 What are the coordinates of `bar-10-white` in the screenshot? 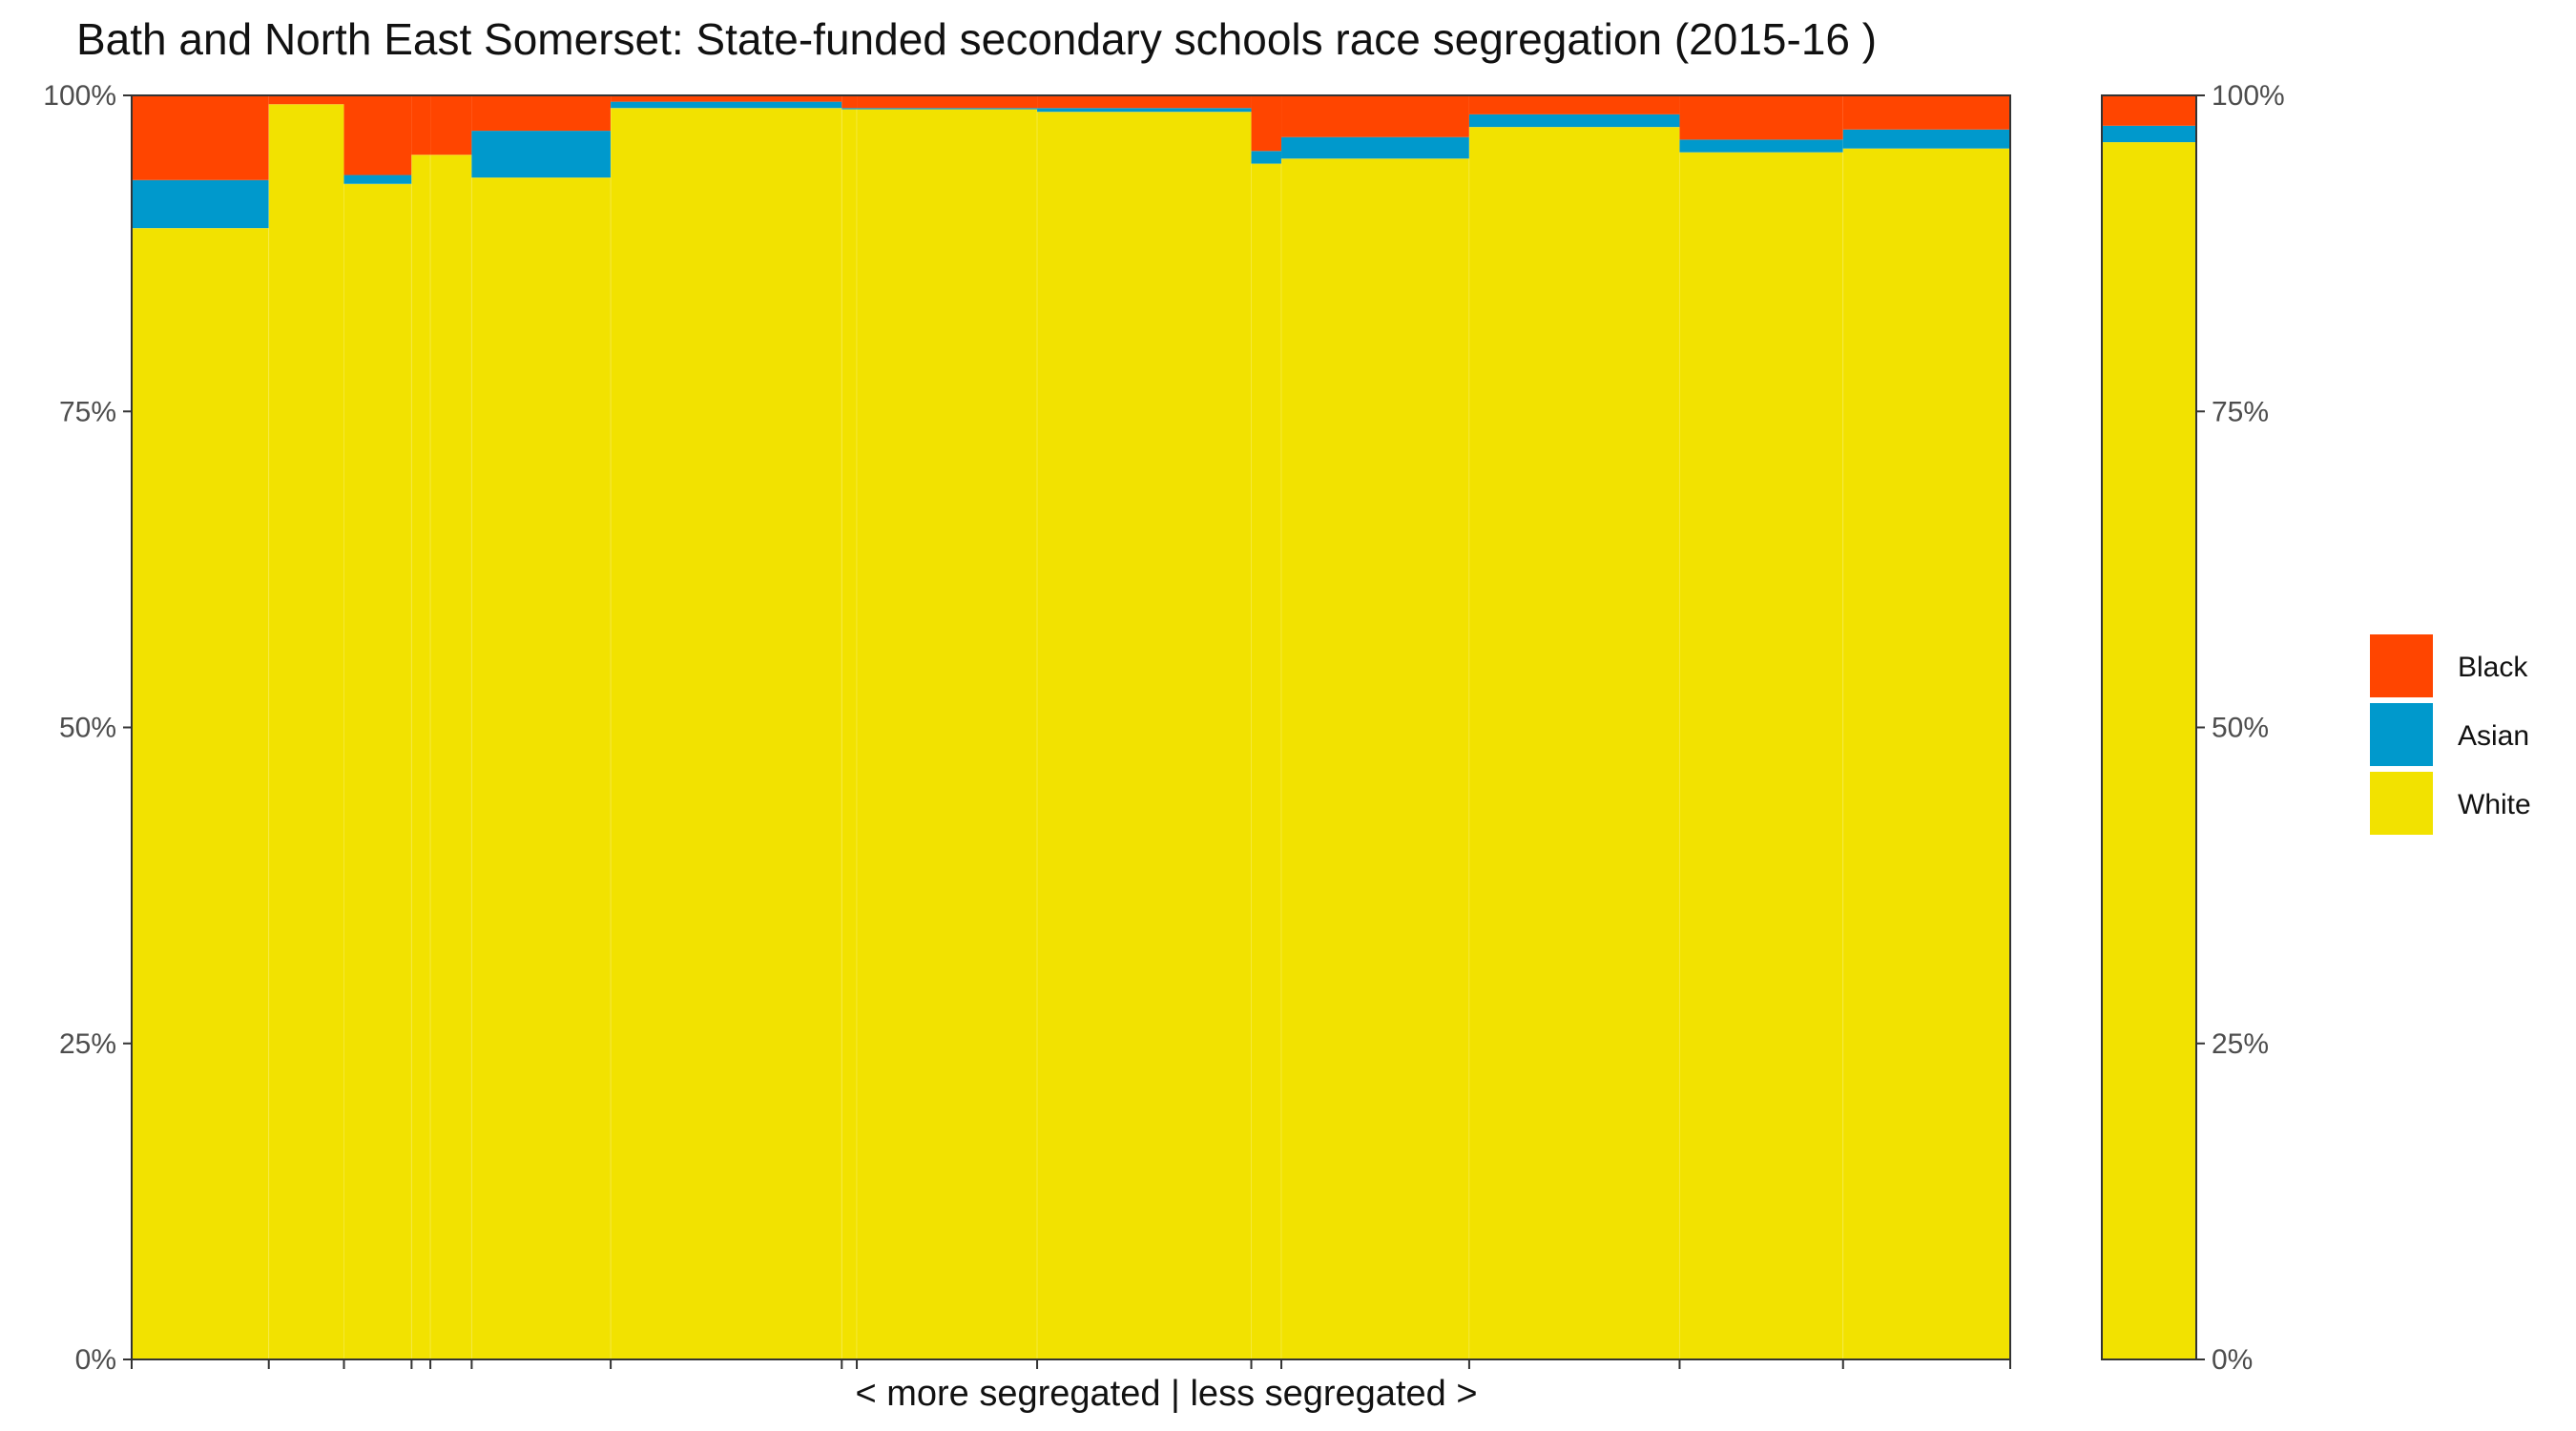 It's located at (1144, 735).